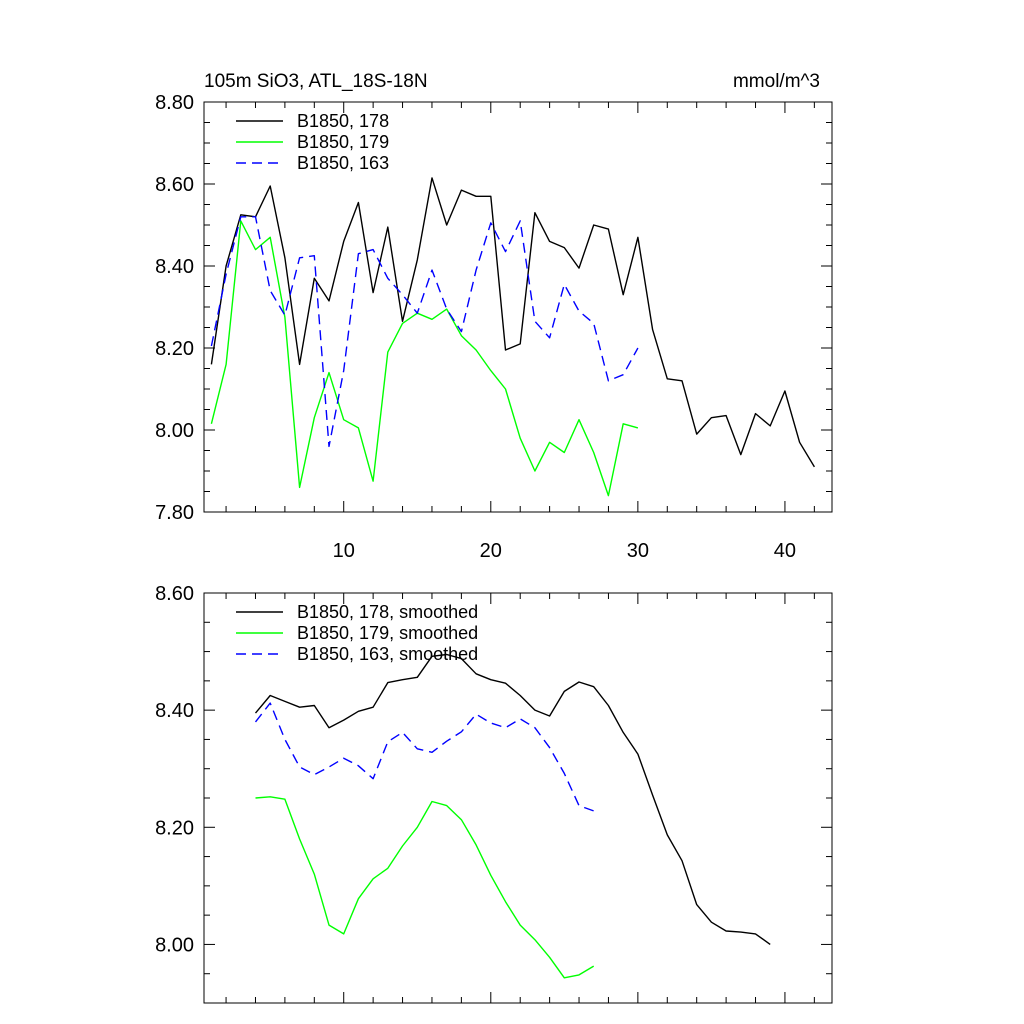 The width and height of the screenshot is (1024, 1024). What do you see at coordinates (491, 551) in the screenshot?
I see `x-tick-label: 20` at bounding box center [491, 551].